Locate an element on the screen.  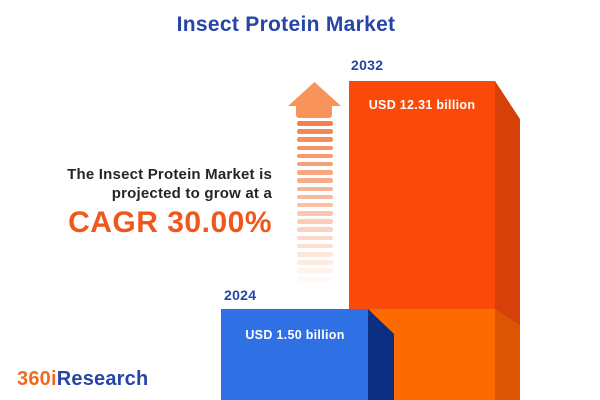
cagr-value: CAGR 30.00% is located at coordinates (170, 222).